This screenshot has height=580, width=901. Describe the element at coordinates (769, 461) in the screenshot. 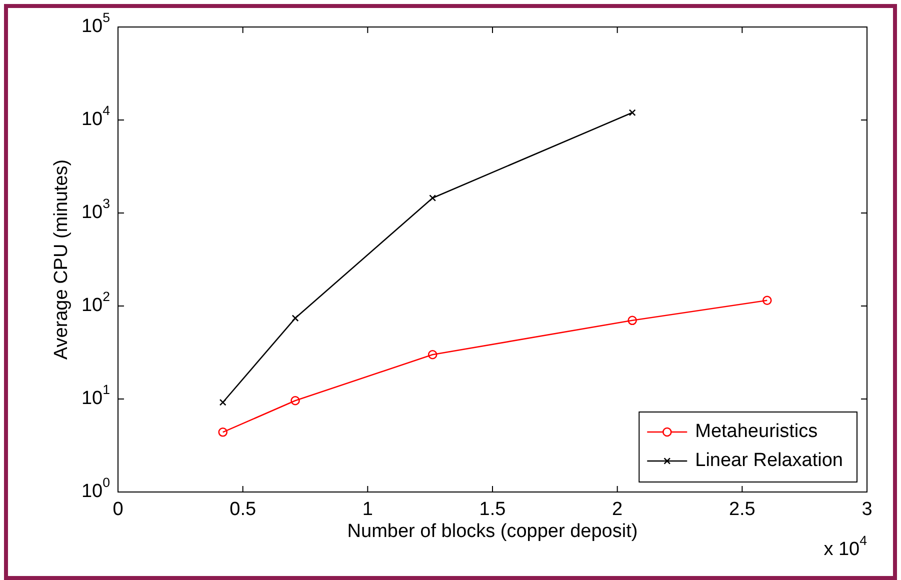

I see `legend-label: Linear Relaxation` at that location.